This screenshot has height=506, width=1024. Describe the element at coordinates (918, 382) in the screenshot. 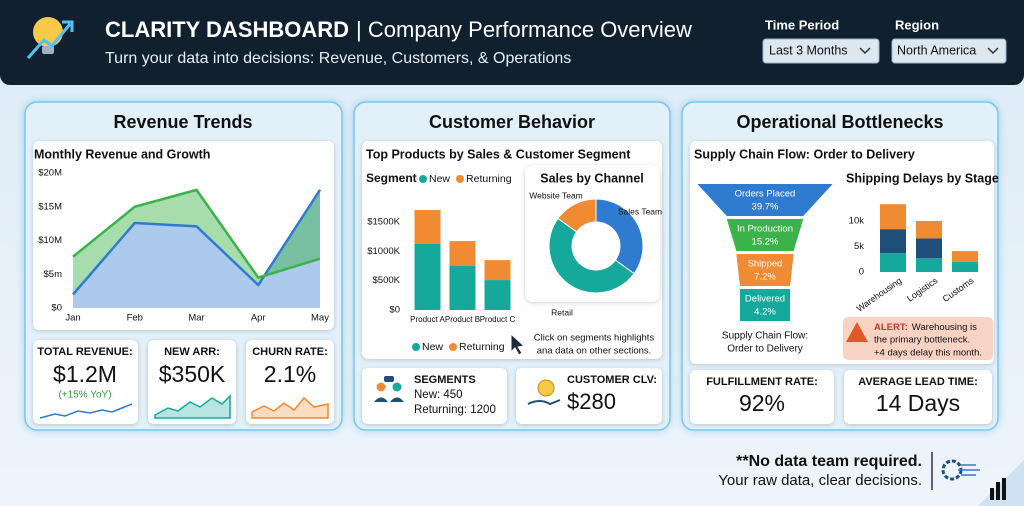

I see `kpi-label: AVERAGE LEAD TIME:` at that location.